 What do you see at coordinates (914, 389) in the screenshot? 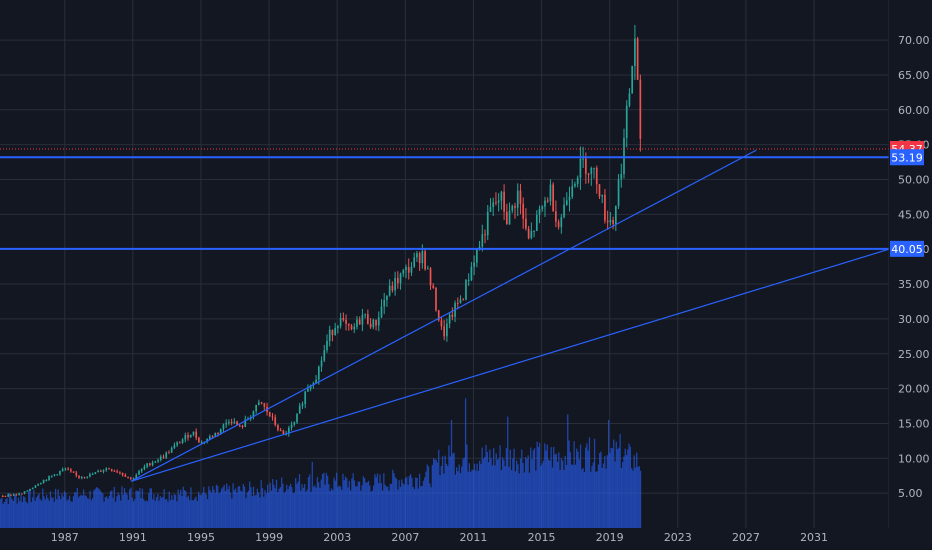
I see `price-tick-label: 20.00` at bounding box center [914, 389].